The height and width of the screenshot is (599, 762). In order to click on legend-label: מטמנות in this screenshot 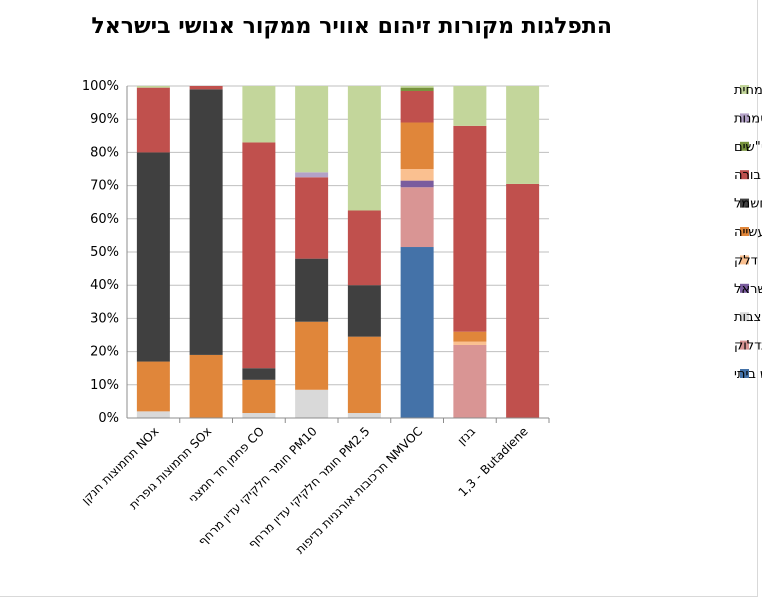, I will do `click(748, 118)`.